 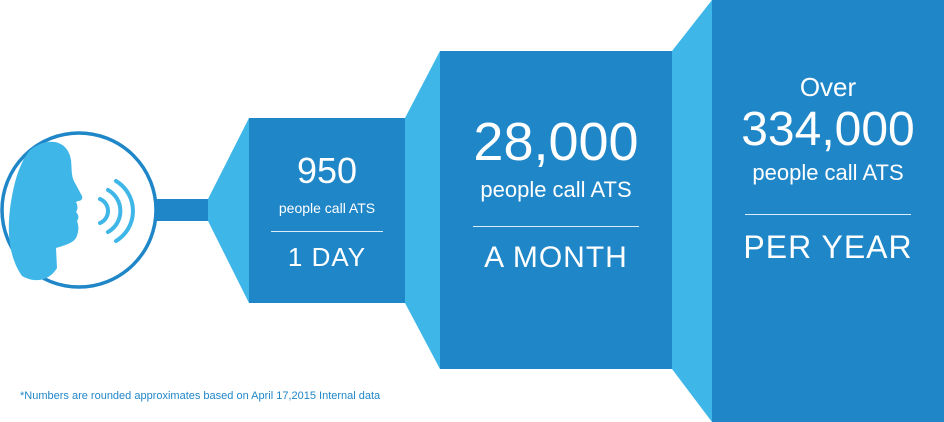 What do you see at coordinates (228, 210) in the screenshot?
I see `funnel-flare-day` at bounding box center [228, 210].